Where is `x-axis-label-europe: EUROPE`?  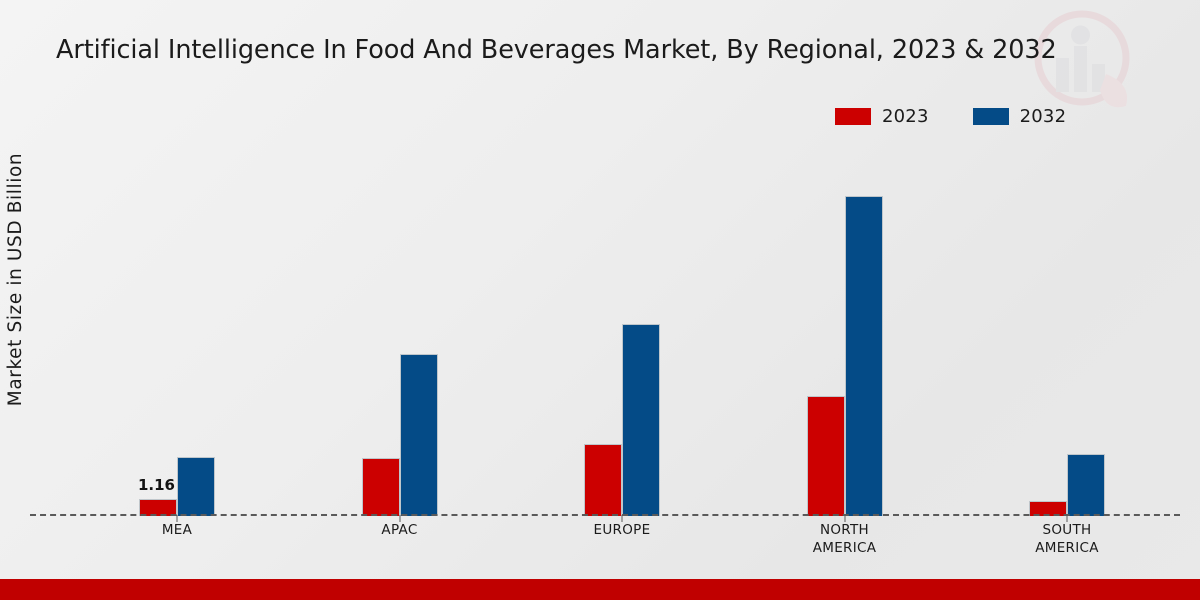
x-axis-label-europe: EUROPE is located at coordinates (622, 531).